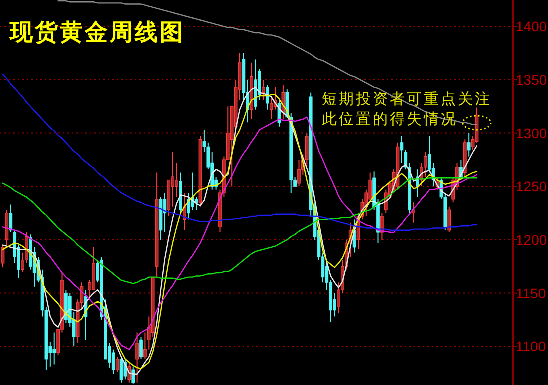  Describe the element at coordinates (531, 293) in the screenshot. I see `y-tick-label: 1150` at that location.